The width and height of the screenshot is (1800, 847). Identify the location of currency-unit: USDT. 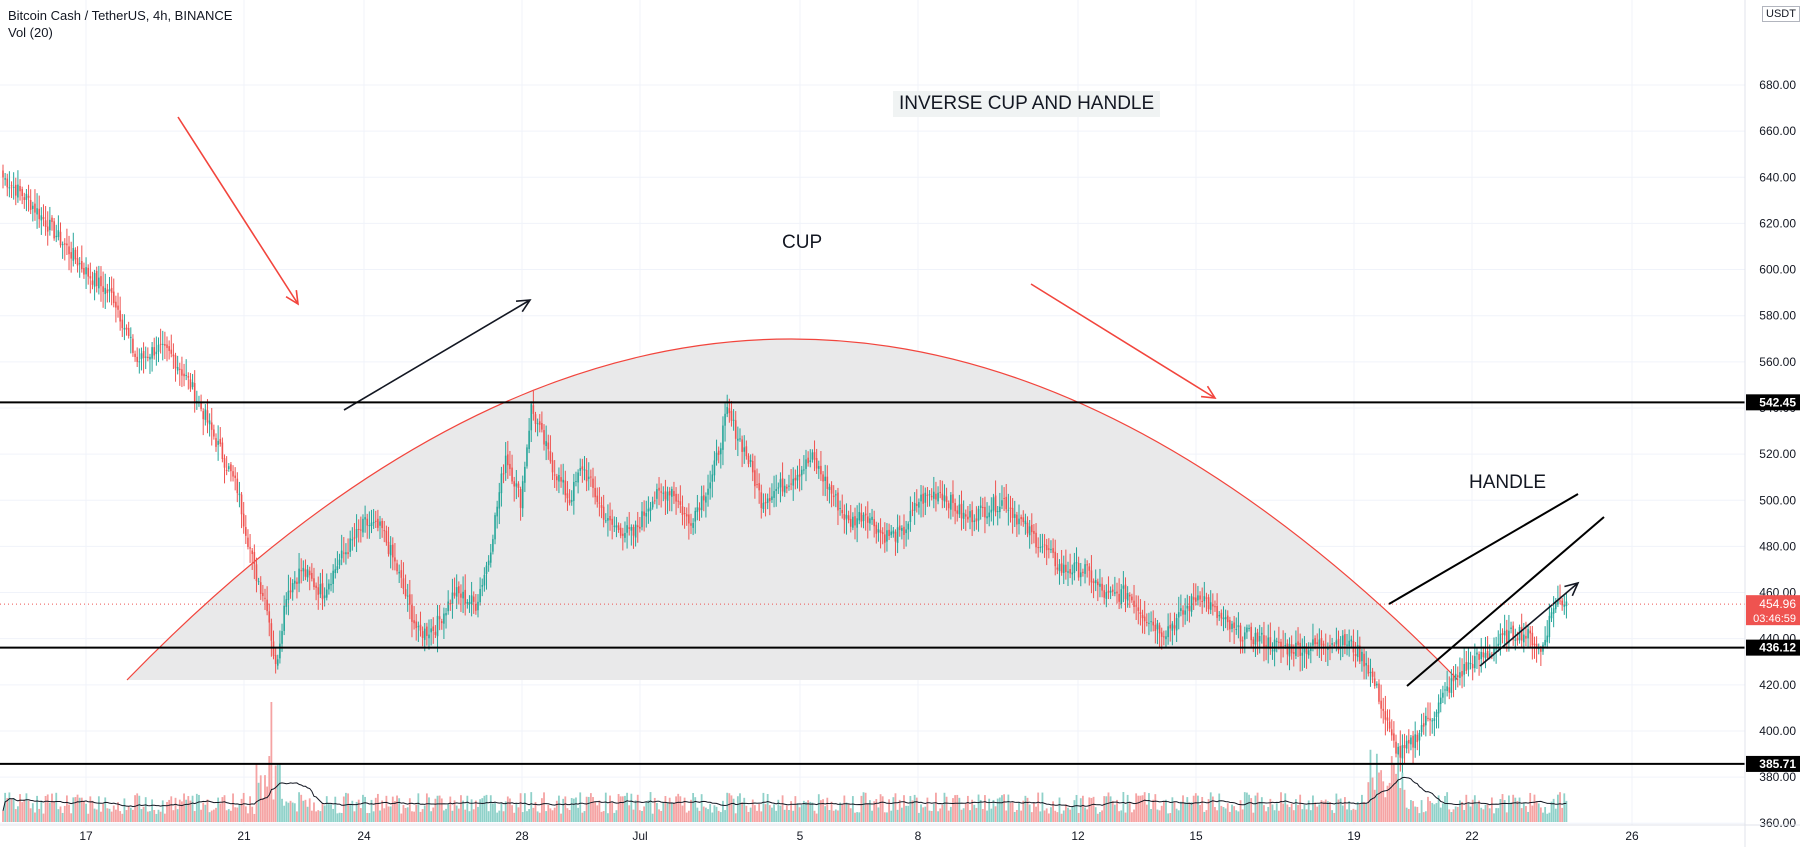
(1781, 14).